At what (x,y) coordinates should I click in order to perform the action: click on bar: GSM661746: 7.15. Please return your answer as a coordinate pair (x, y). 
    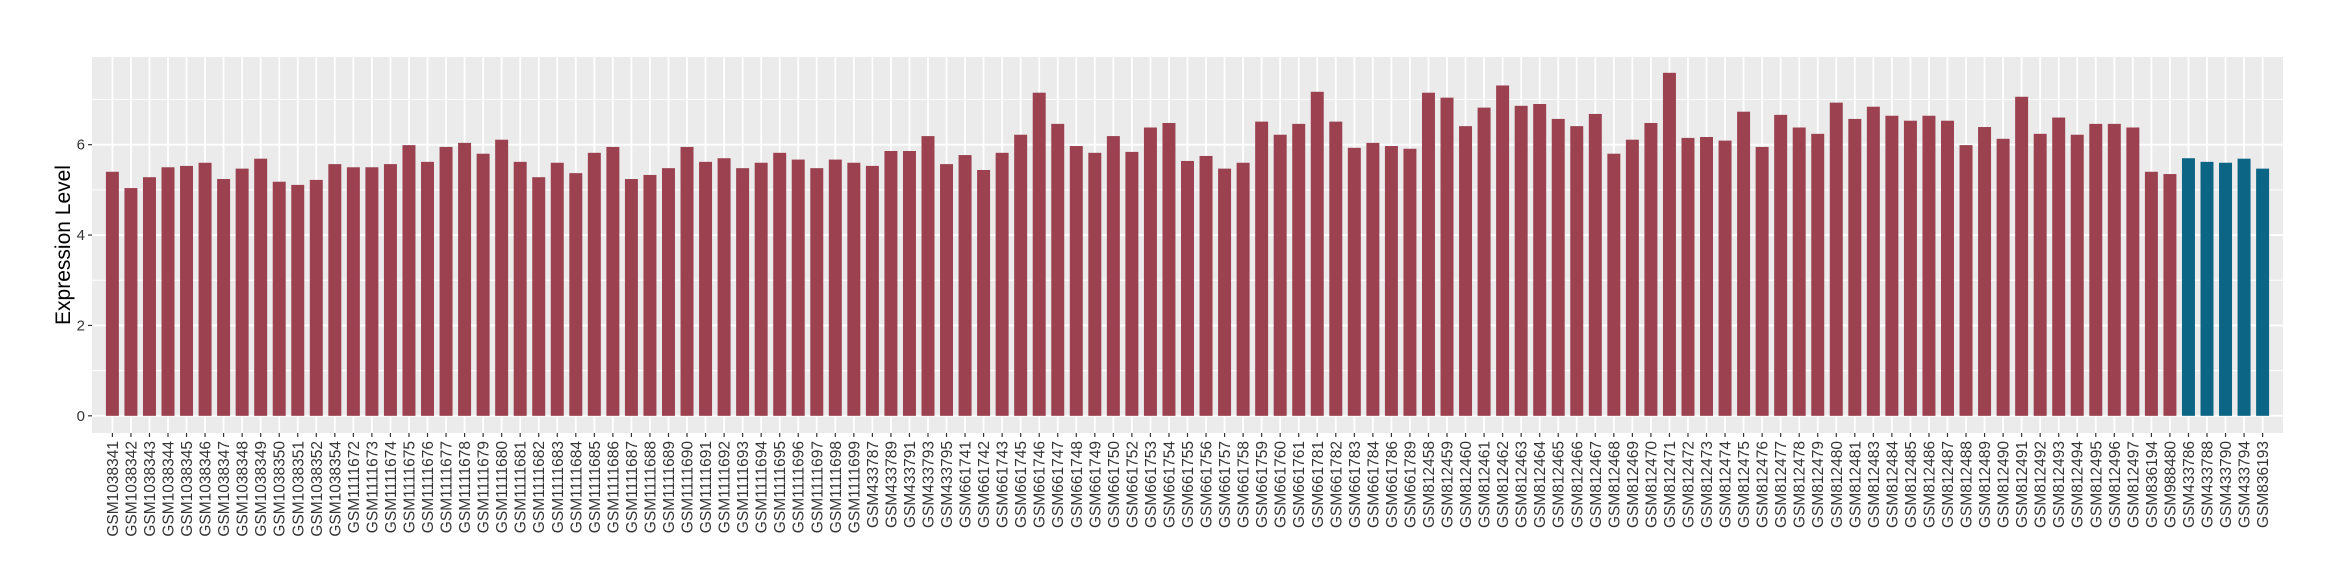
    Looking at the image, I should click on (1039, 254).